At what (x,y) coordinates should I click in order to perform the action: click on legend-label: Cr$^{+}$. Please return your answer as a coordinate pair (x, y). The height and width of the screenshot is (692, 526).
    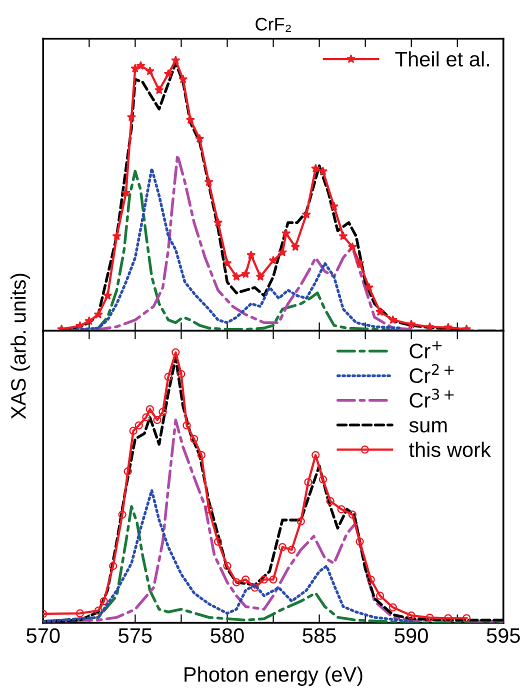
    Looking at the image, I should click on (426, 349).